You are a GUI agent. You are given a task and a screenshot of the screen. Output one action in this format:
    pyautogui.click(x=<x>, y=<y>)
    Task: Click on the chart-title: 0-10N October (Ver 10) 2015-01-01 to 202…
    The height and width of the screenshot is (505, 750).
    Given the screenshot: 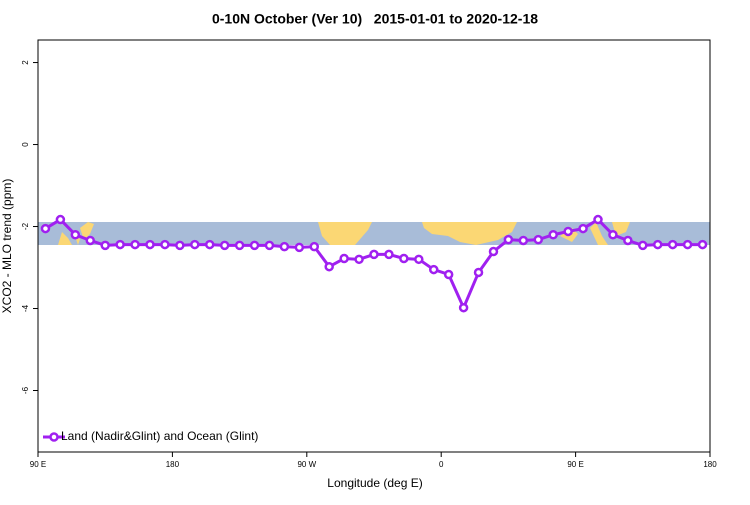 What is the action you would take?
    pyautogui.click(x=375, y=19)
    